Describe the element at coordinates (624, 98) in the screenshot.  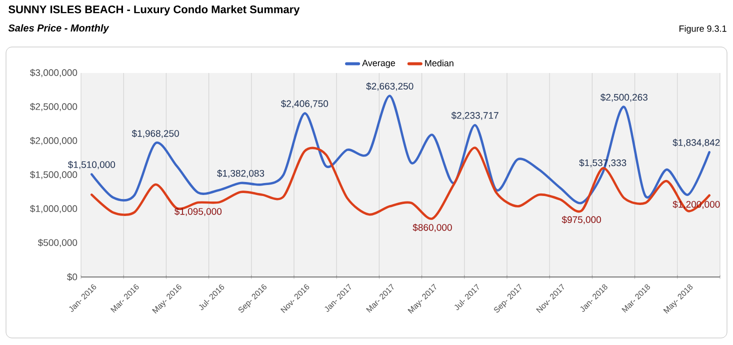
I see `data-label: $2,500,263` at that location.